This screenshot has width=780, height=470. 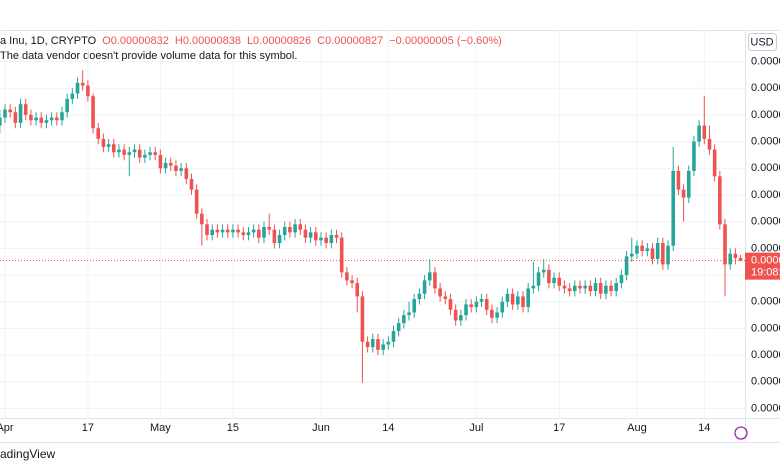 What do you see at coordinates (765, 261) in the screenshot?
I see `last-price-label: 0.00000` at bounding box center [765, 261].